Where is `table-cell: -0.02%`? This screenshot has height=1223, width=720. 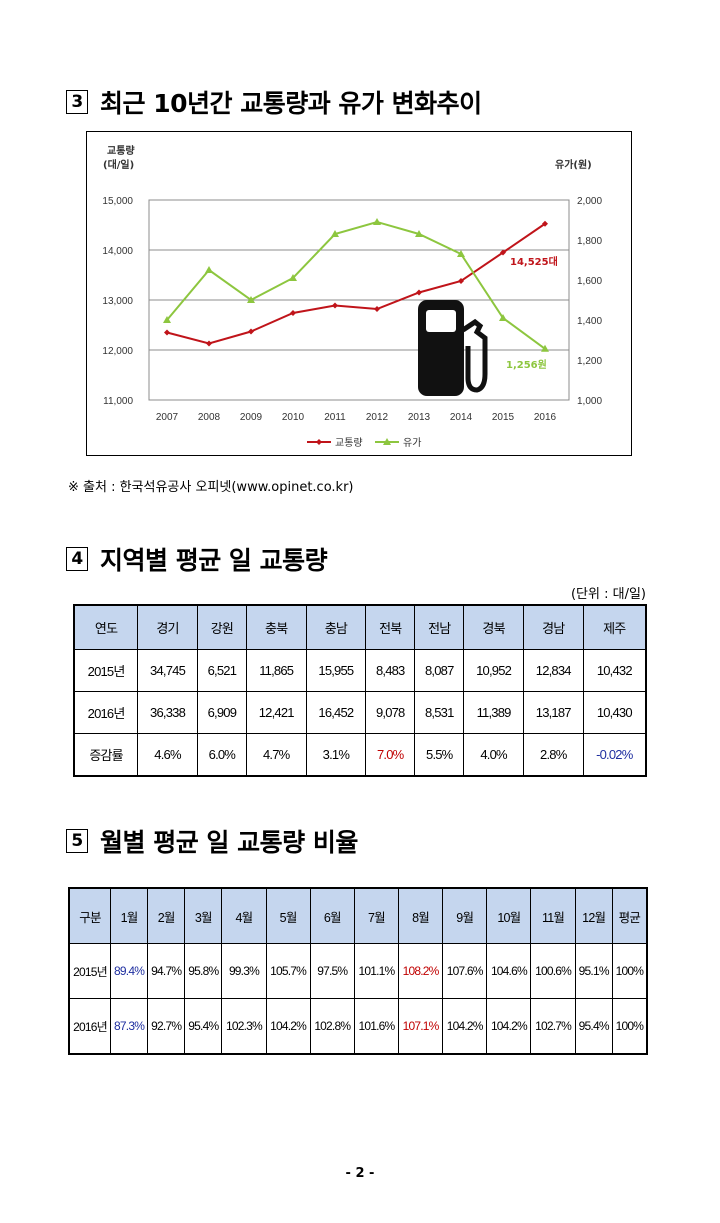
table-cell: -0.02% is located at coordinates (614, 755).